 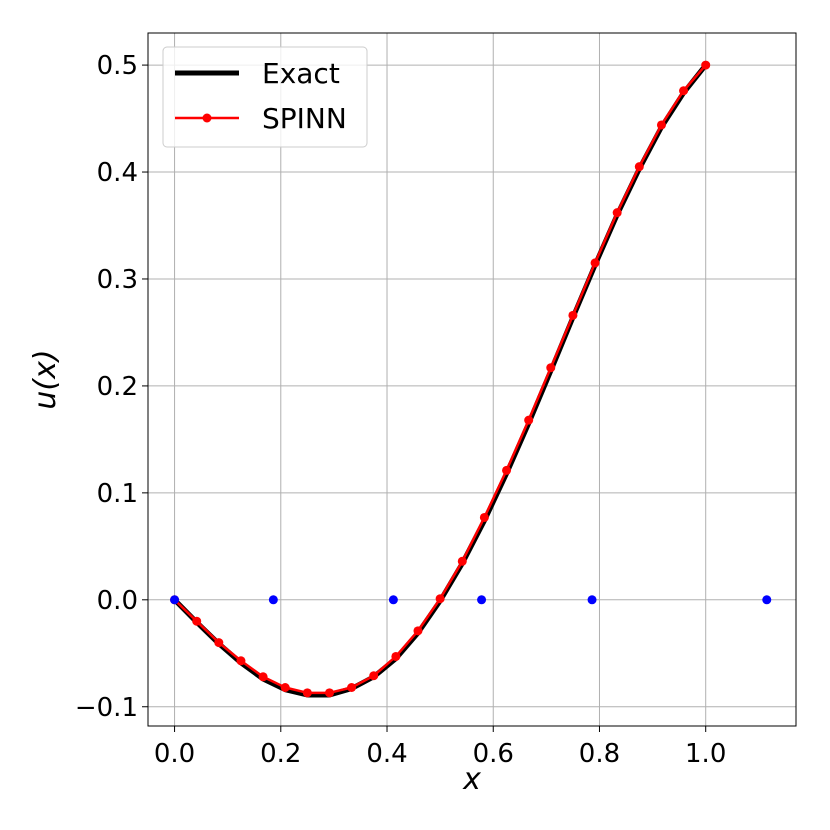 What do you see at coordinates (207, 118) in the screenshot?
I see `legend-spinn-marker` at bounding box center [207, 118].